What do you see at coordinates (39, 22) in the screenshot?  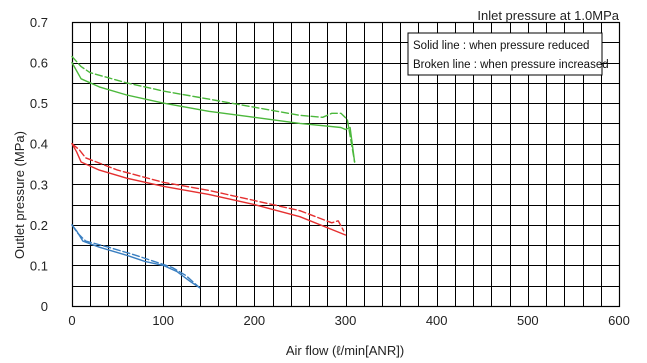 I see `y-tick-label: 0.7` at bounding box center [39, 22].